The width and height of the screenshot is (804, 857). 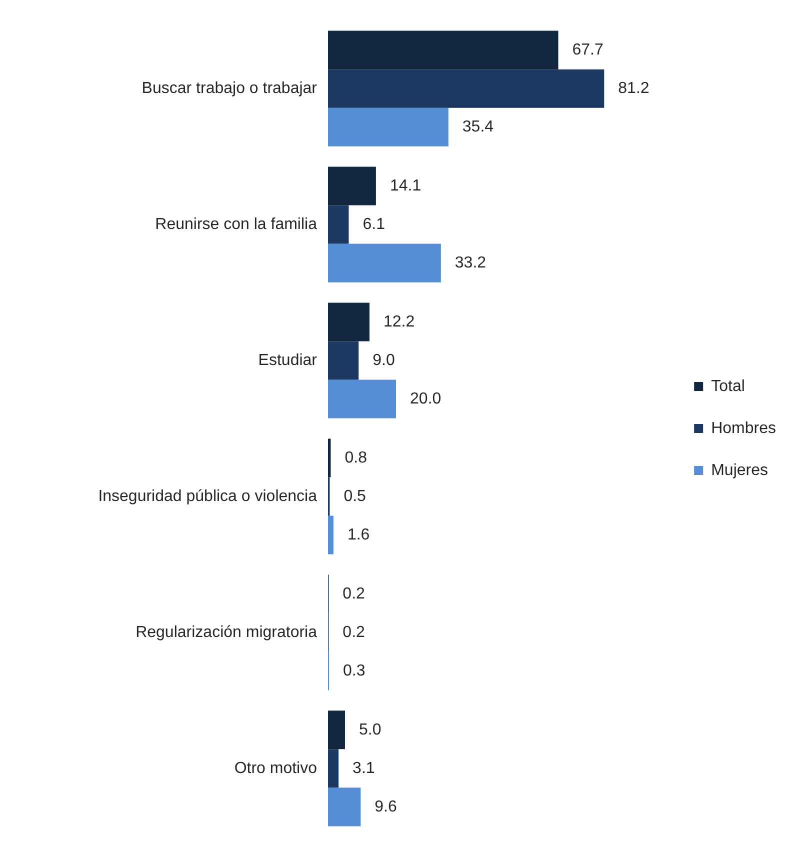 What do you see at coordinates (399, 321) in the screenshot?
I see `data-label: 12.2` at bounding box center [399, 321].